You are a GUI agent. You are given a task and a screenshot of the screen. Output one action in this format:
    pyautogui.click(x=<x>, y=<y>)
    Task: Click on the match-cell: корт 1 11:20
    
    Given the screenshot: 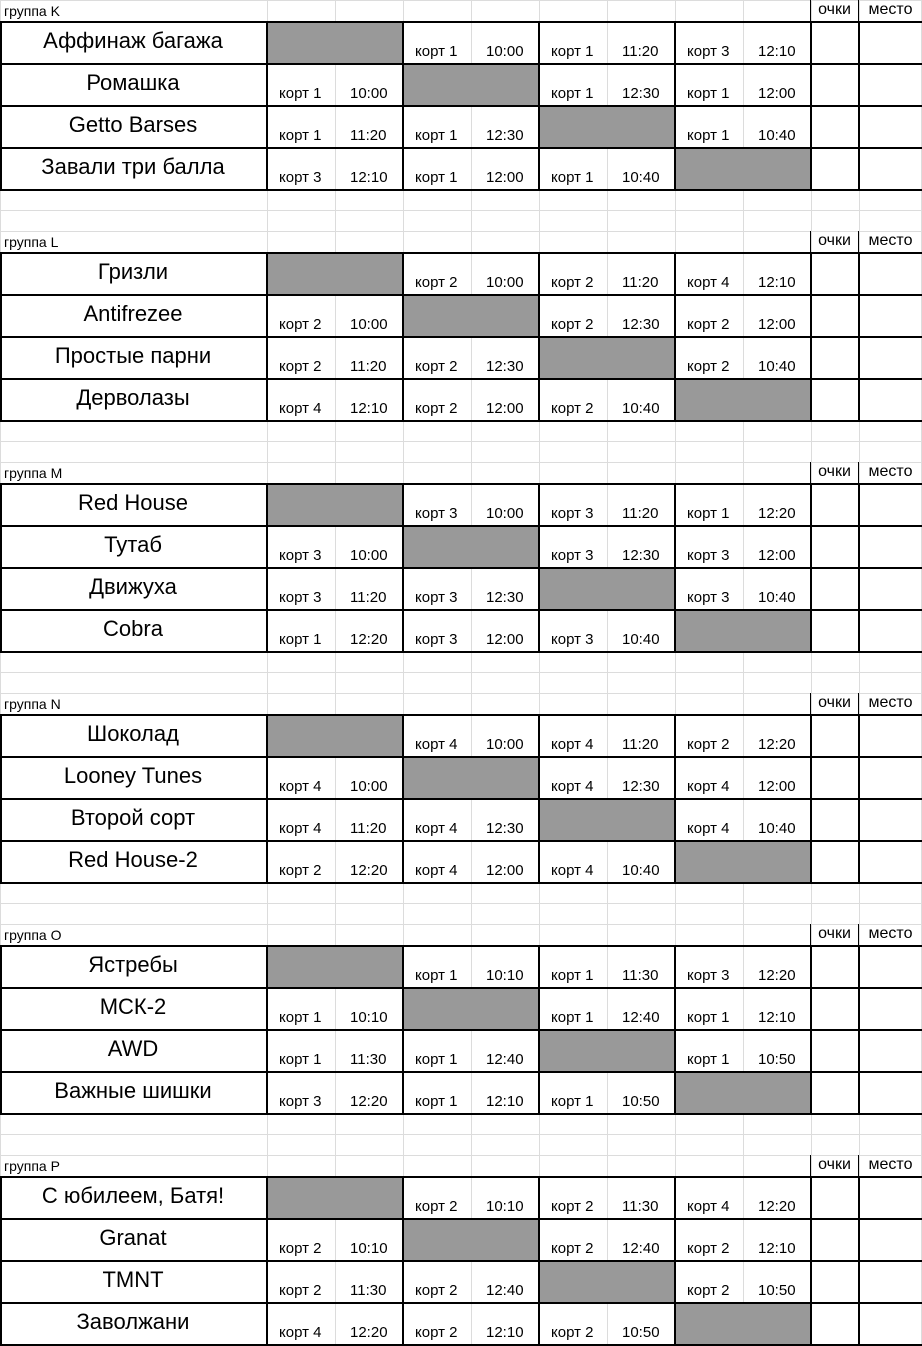 What is the action you would take?
    pyautogui.click(x=607, y=42)
    